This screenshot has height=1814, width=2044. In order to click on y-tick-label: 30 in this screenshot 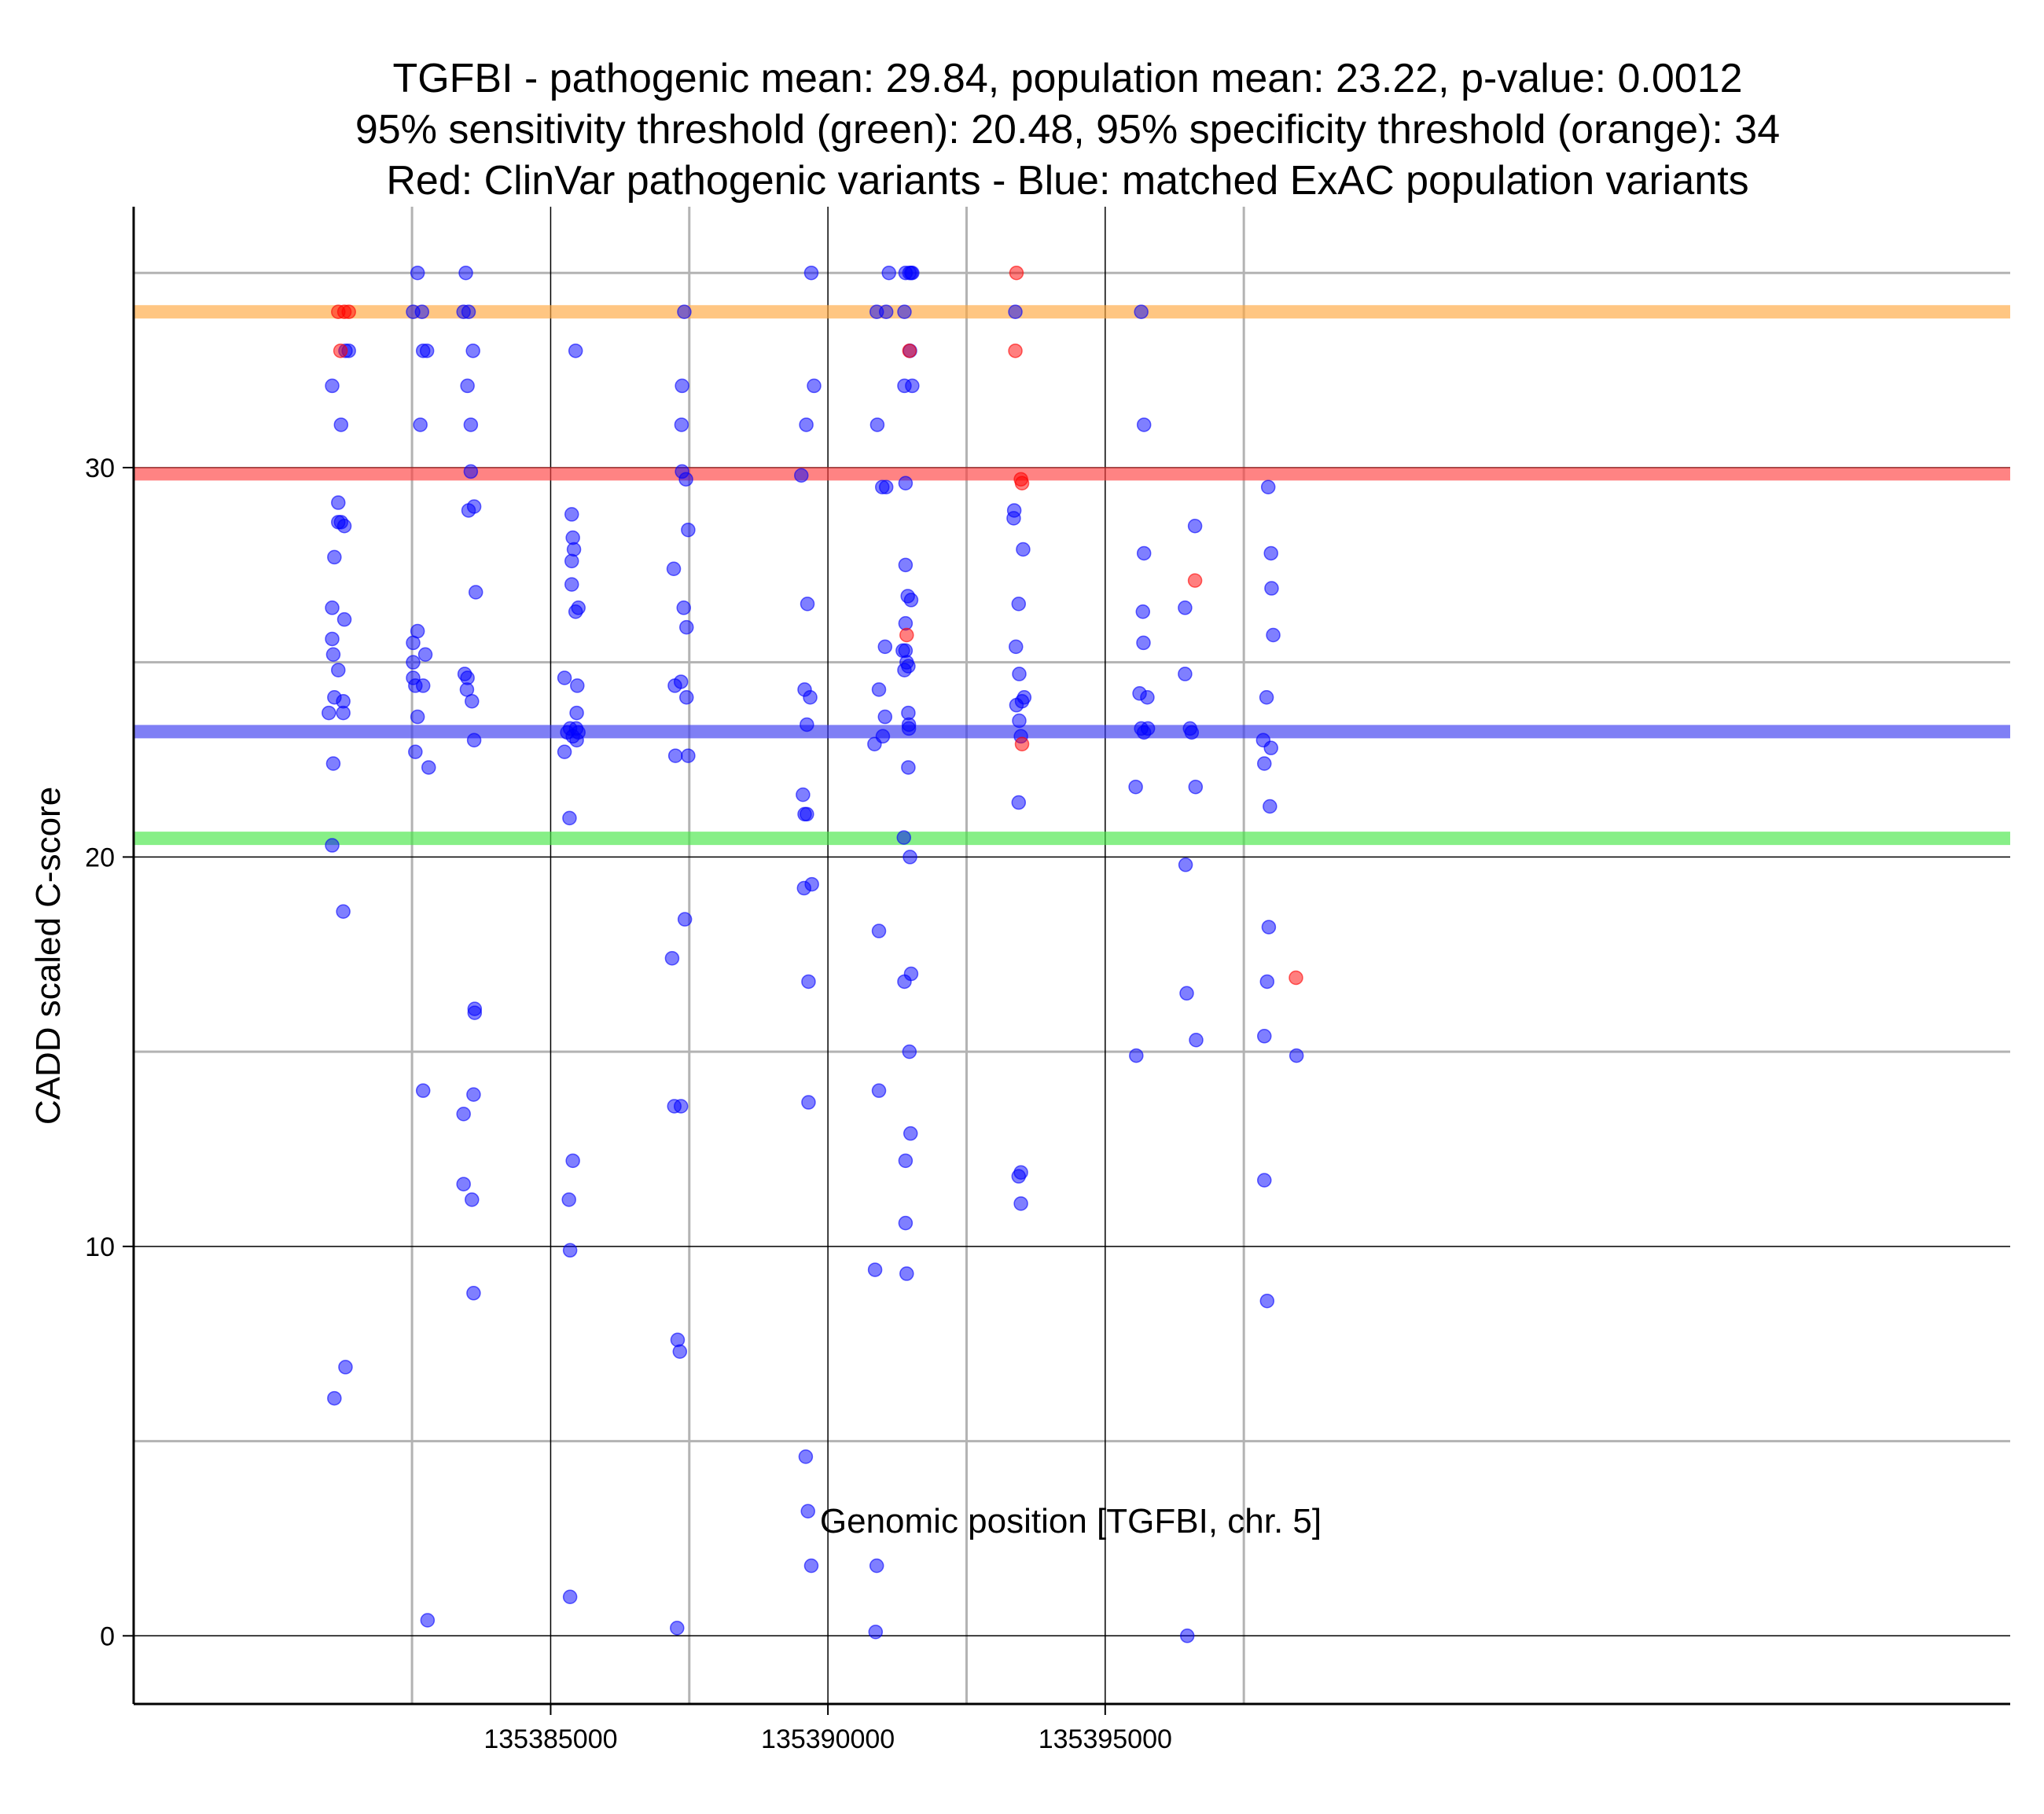, I will do `click(100, 468)`.